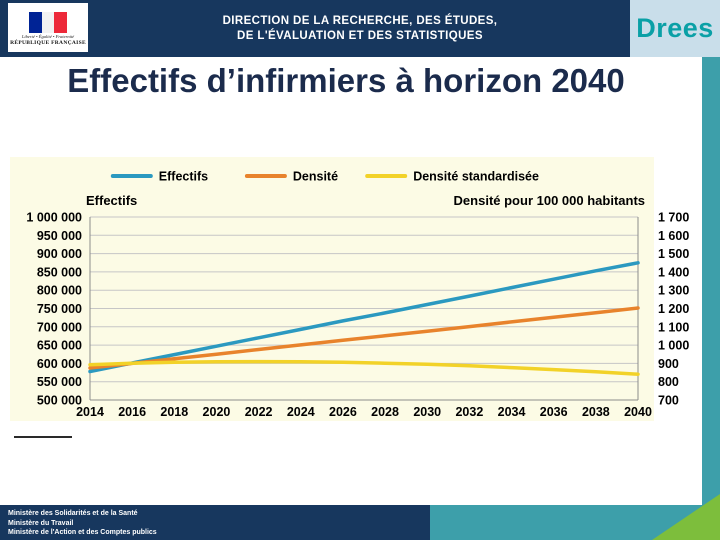 The image size is (720, 540). I want to click on drees-logo: Drees, so click(675, 28).